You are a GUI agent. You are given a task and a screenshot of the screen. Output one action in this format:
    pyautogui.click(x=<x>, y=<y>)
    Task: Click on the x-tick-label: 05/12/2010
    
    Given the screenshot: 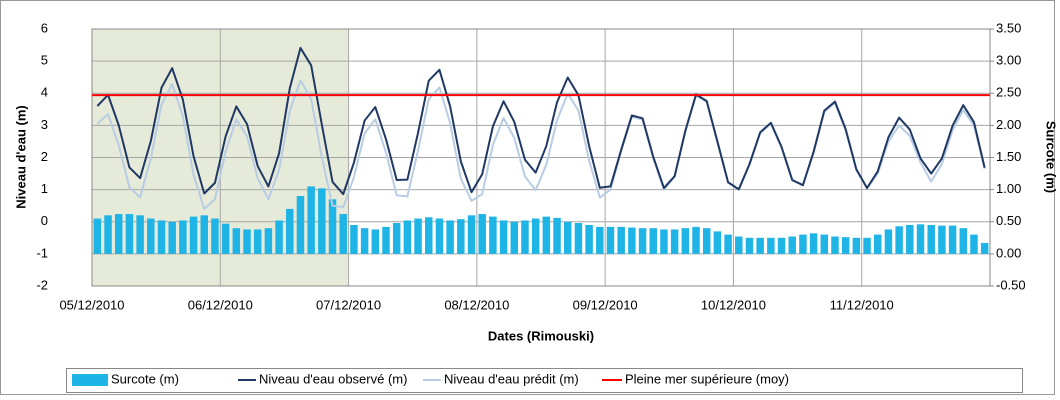 What is the action you would take?
    pyautogui.click(x=91, y=304)
    